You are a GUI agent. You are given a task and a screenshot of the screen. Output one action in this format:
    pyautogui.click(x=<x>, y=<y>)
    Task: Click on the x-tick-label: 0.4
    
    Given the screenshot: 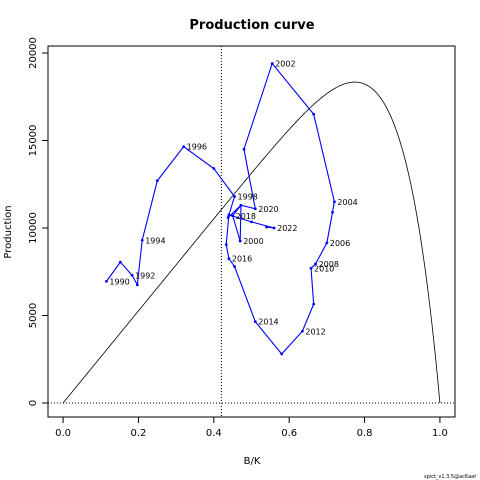 What is the action you would take?
    pyautogui.click(x=214, y=433)
    